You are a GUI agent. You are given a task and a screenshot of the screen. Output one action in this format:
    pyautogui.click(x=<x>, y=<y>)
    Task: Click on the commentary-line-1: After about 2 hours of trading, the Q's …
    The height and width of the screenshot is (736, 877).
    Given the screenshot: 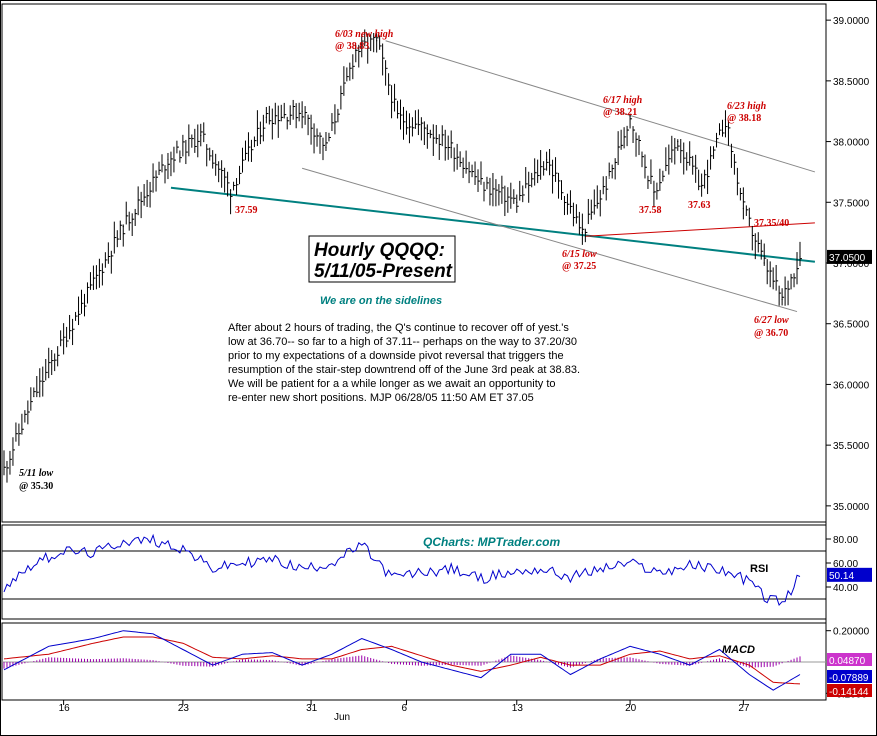 What is the action you would take?
    pyautogui.click(x=398, y=328)
    